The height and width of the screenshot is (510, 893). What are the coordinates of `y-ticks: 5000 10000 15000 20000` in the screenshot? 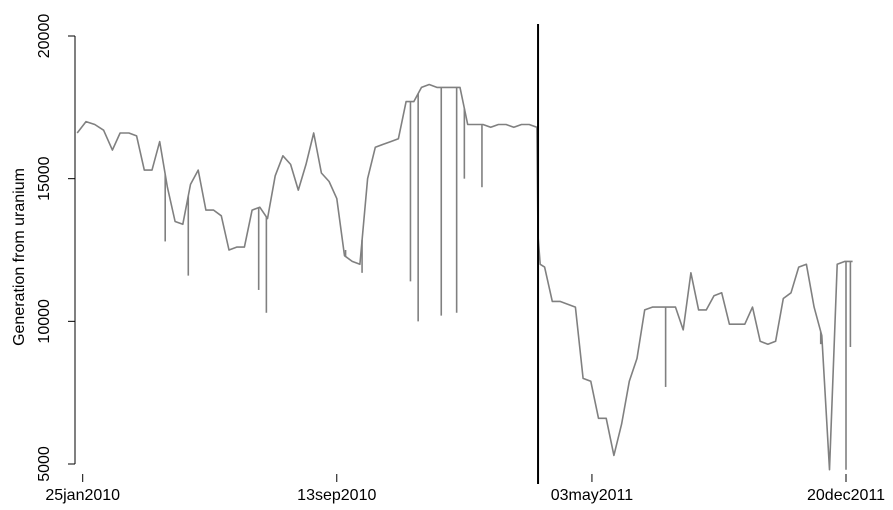 It's located at (55, 248).